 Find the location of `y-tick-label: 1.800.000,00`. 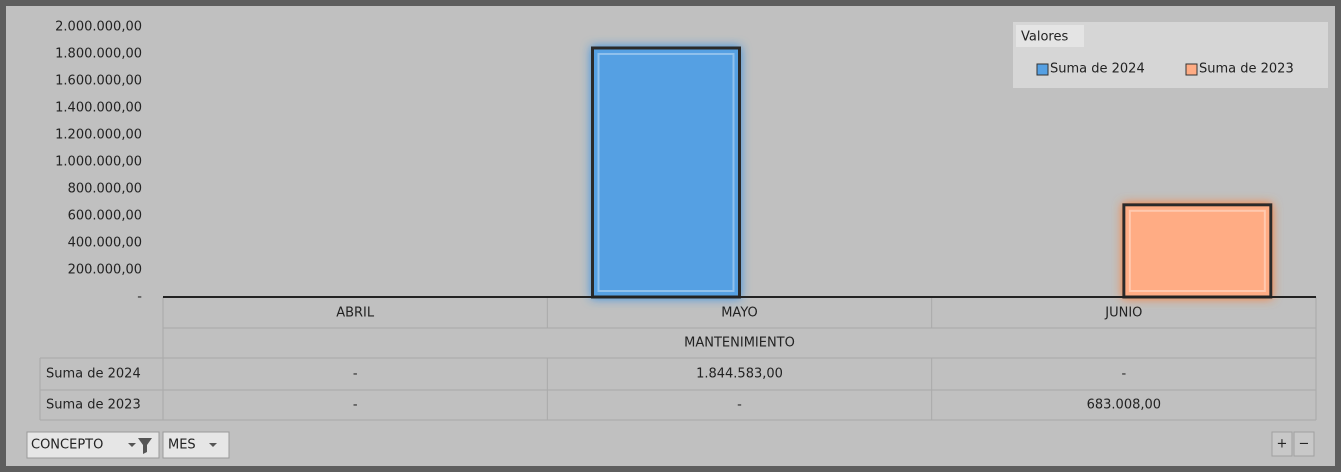

y-tick-label: 1.800.000,00 is located at coordinates (98, 54).